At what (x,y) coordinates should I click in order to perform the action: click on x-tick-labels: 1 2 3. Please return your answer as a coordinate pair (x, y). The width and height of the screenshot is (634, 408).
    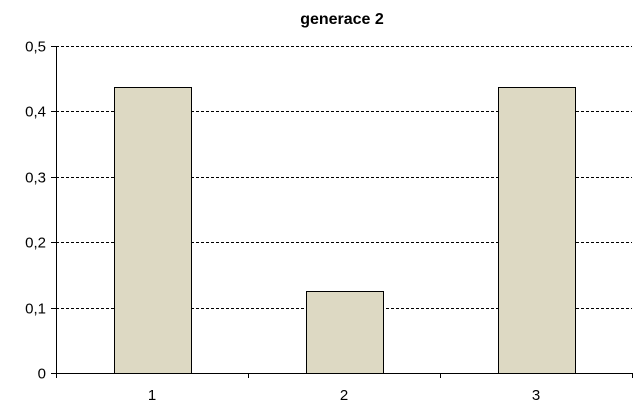
    Looking at the image, I should click on (344, 395).